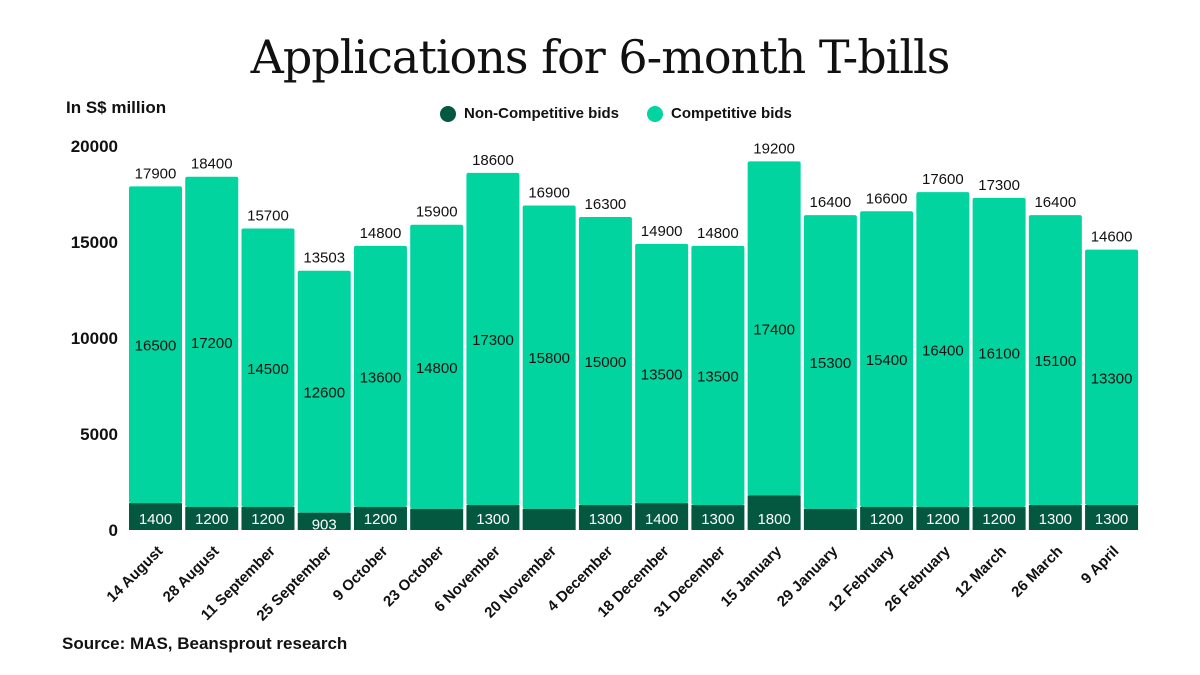 Image resolution: width=1200 pixels, height=675 pixels. I want to click on y-tick-label: 0, so click(113, 530).